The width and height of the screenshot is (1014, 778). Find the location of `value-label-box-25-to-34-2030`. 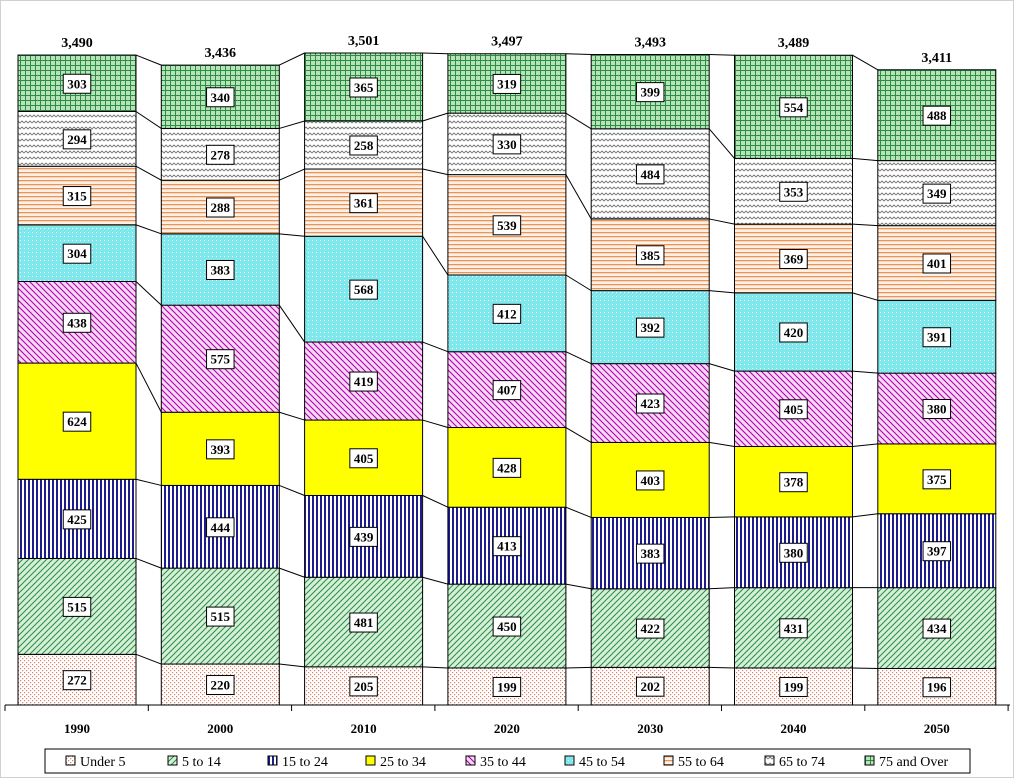

value-label-box-25-to-34-2030 is located at coordinates (650, 480).